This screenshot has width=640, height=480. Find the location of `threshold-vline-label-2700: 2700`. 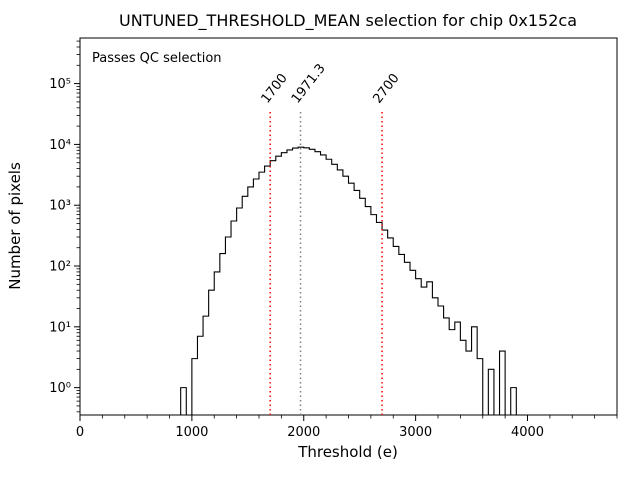

threshold-vline-label-2700: 2700 is located at coordinates (386, 88).